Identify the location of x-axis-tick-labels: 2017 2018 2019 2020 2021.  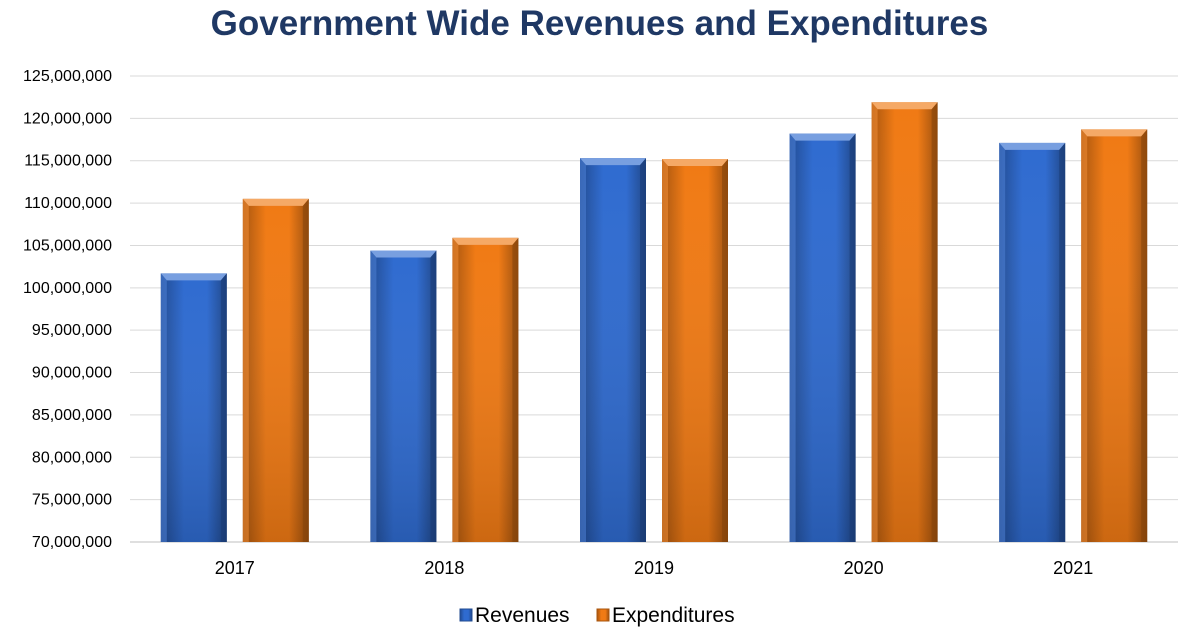
(654, 568).